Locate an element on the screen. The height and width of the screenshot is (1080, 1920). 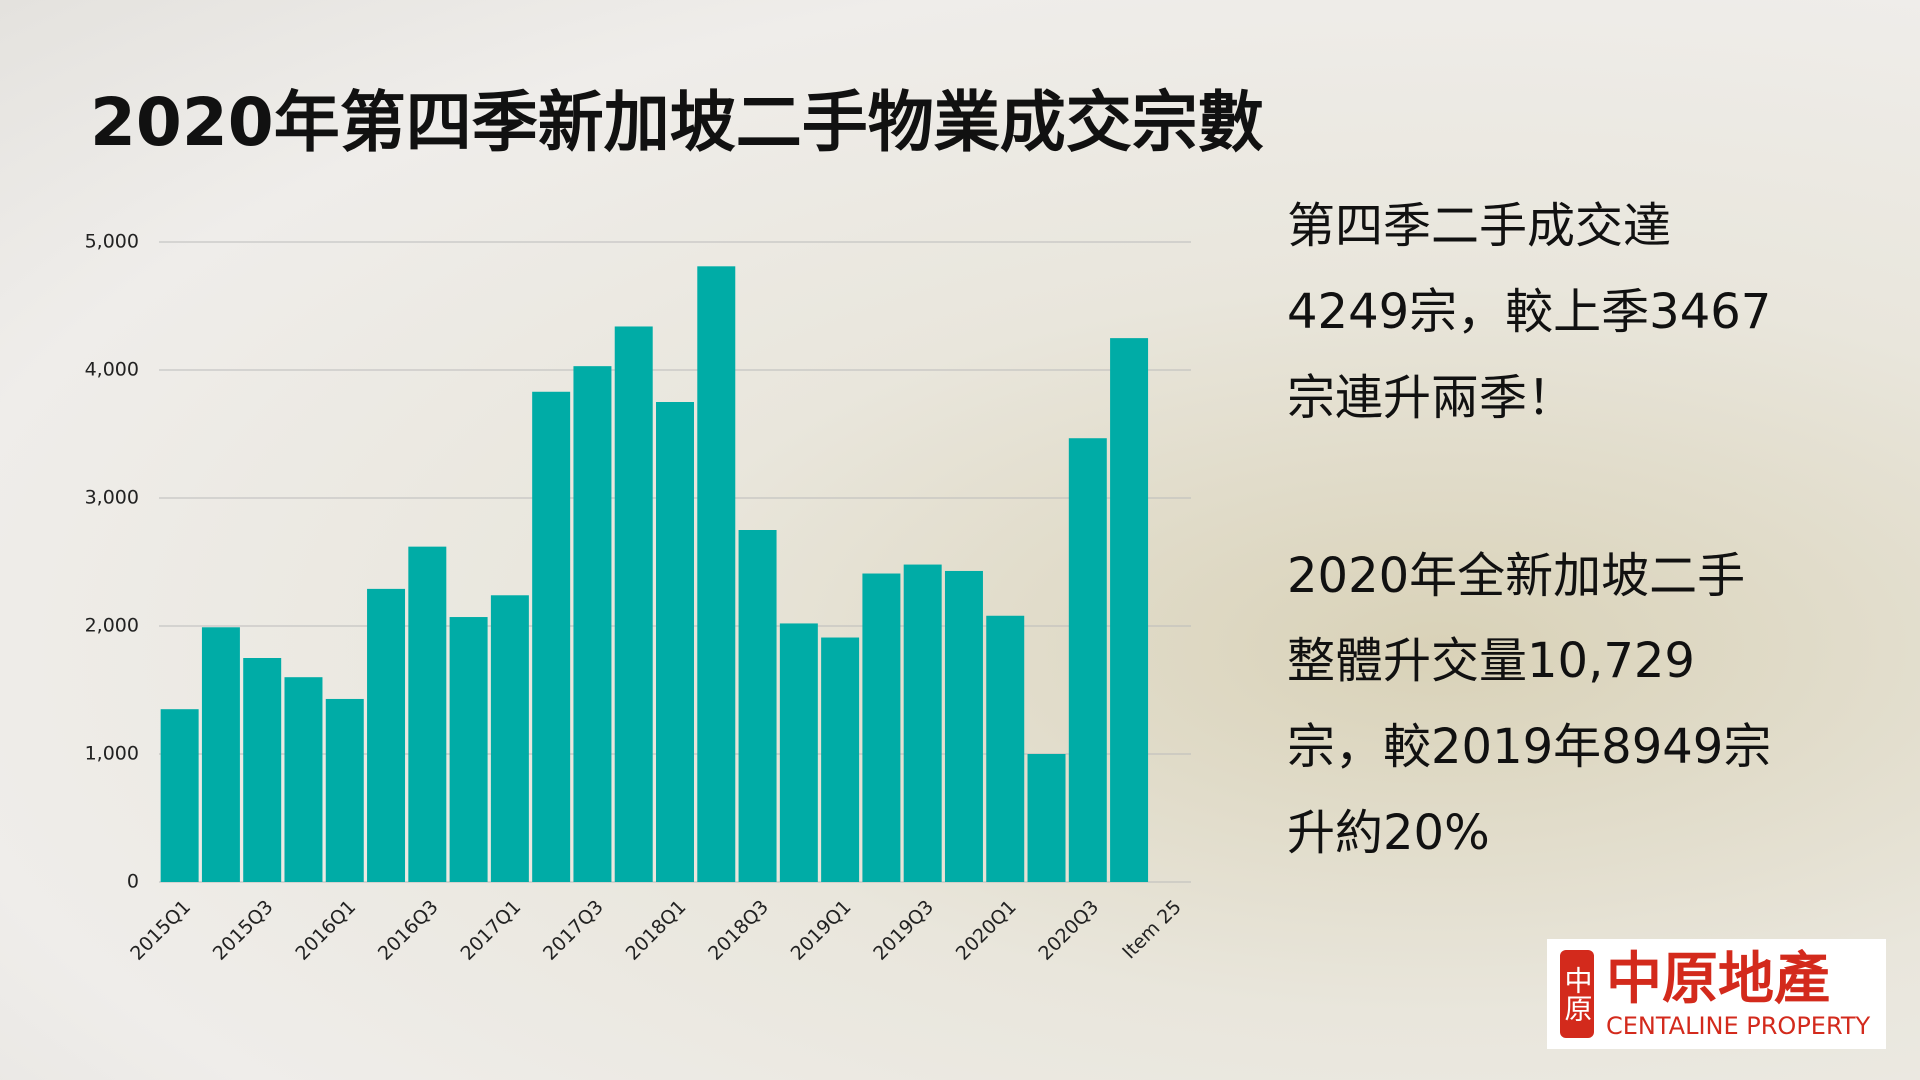
y-tick-label: 2,000 is located at coordinates (112, 626).